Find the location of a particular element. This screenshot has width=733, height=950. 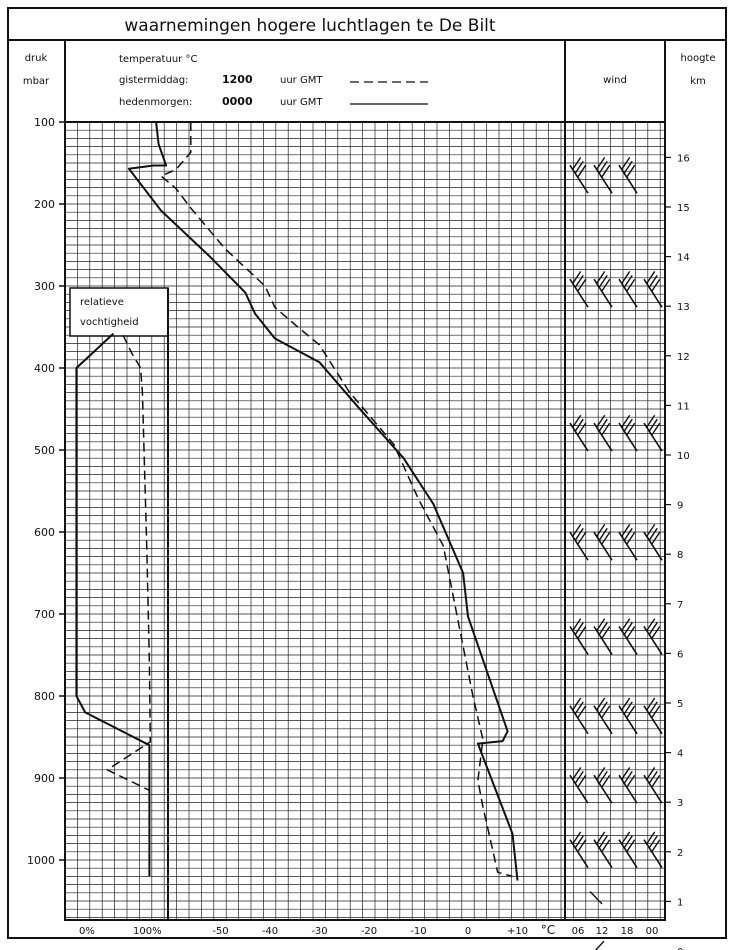

pressure-tick-label: 100 is located at coordinates (44, 122).